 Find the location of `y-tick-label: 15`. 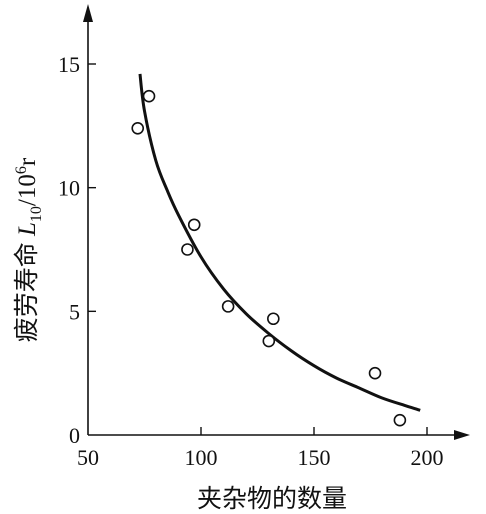

y-tick-label: 15 is located at coordinates (69, 64).